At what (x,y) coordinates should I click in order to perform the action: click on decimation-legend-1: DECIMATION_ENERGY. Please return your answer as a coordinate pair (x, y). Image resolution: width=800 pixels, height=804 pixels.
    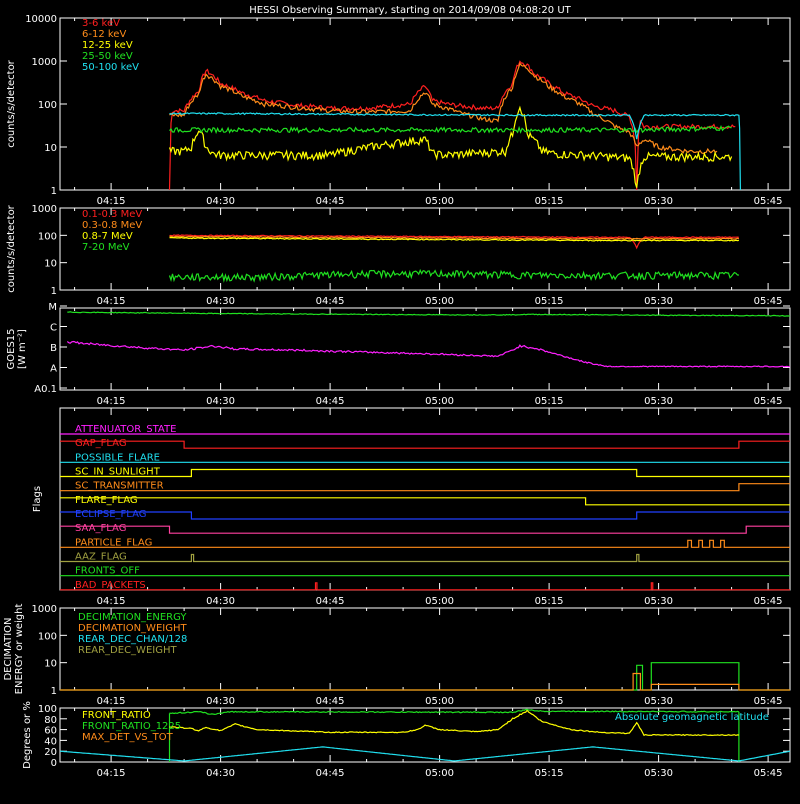
    Looking at the image, I should click on (132, 617).